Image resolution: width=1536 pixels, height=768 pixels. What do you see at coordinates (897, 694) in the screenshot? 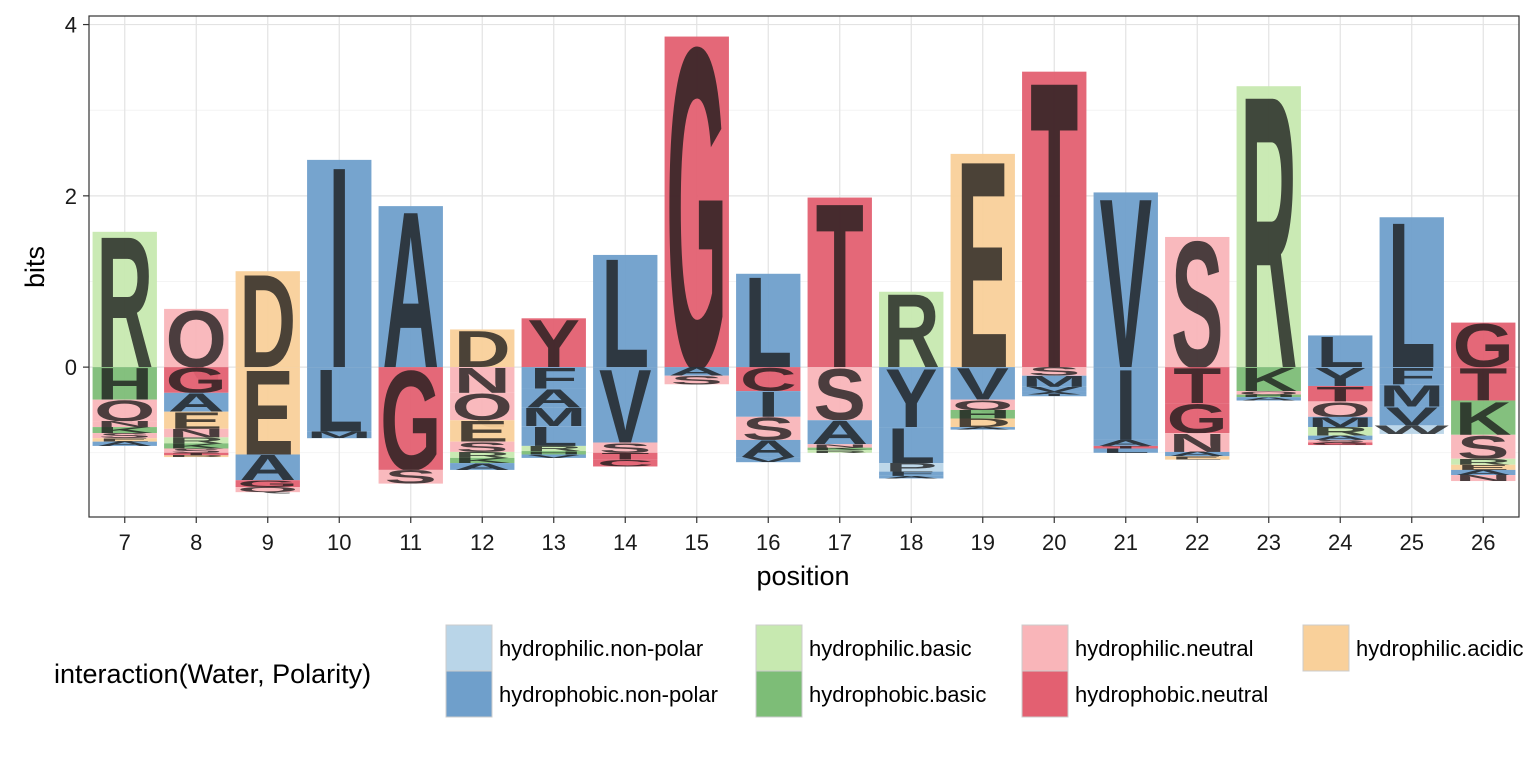
I see `legend-label: hydrophobic.basic` at bounding box center [897, 694].